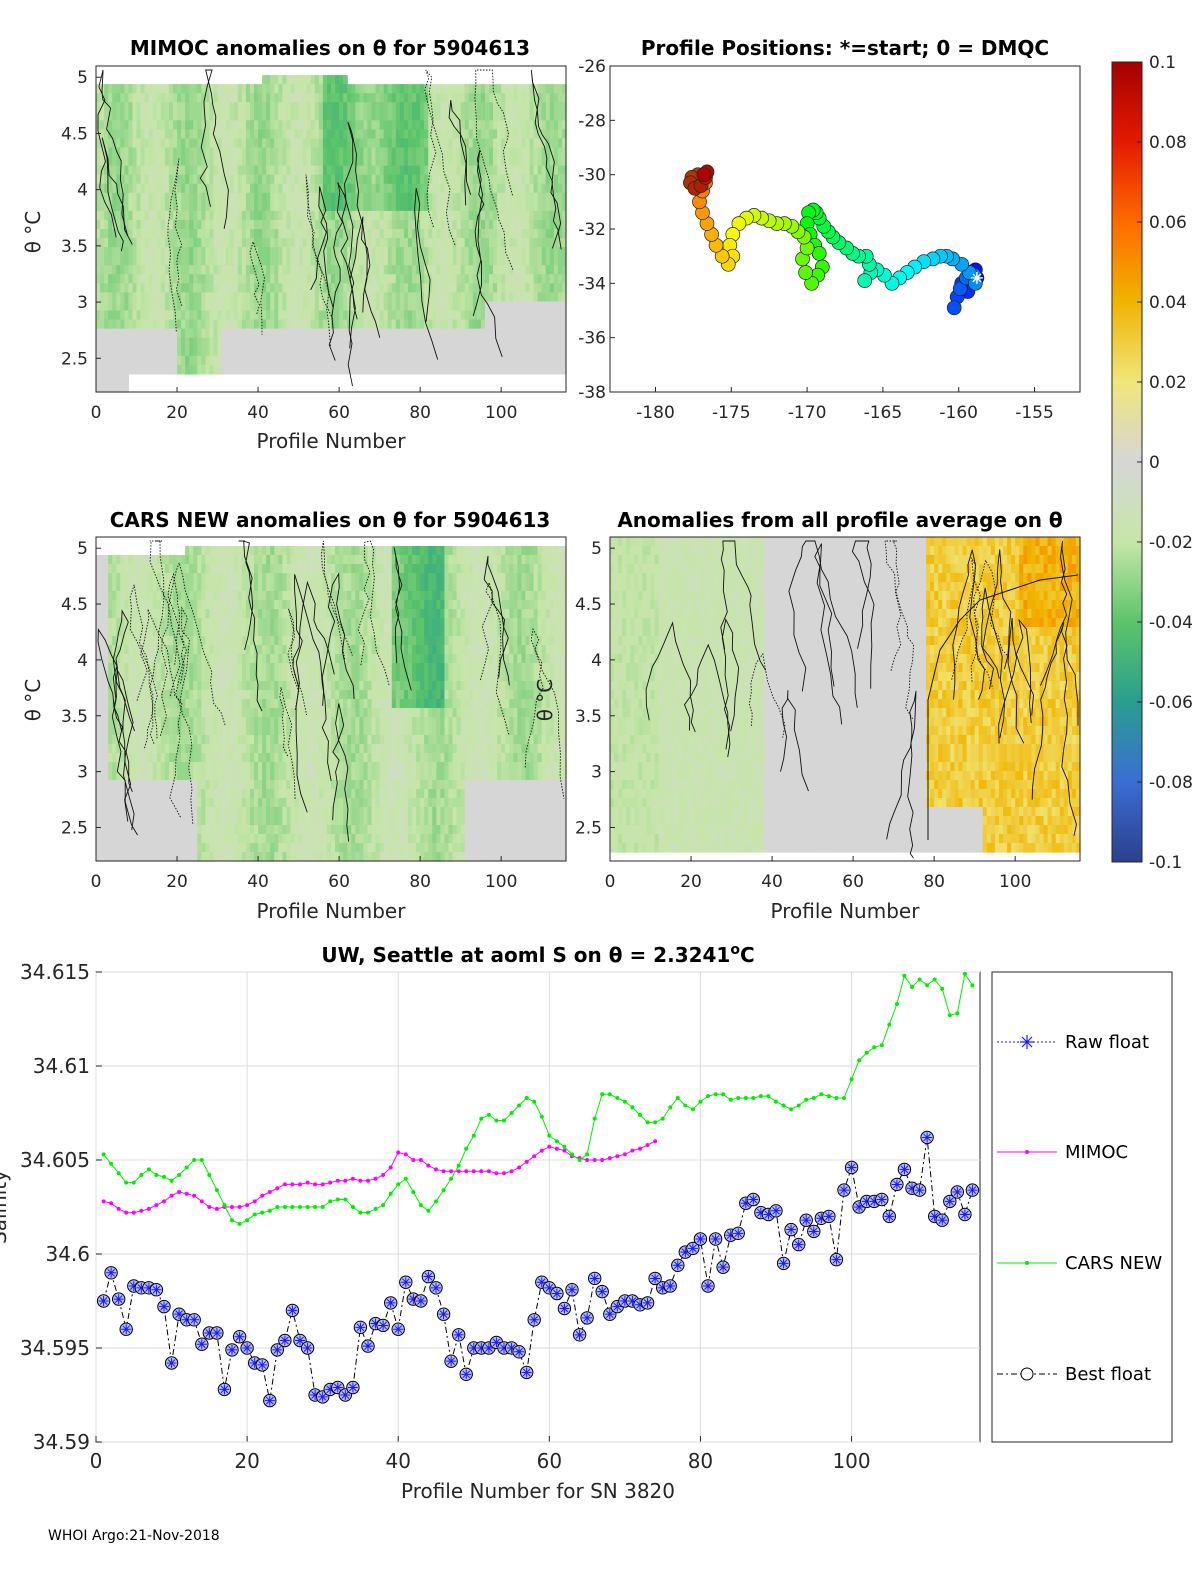  I want to click on x-tick-label: 60, so click(339, 413).